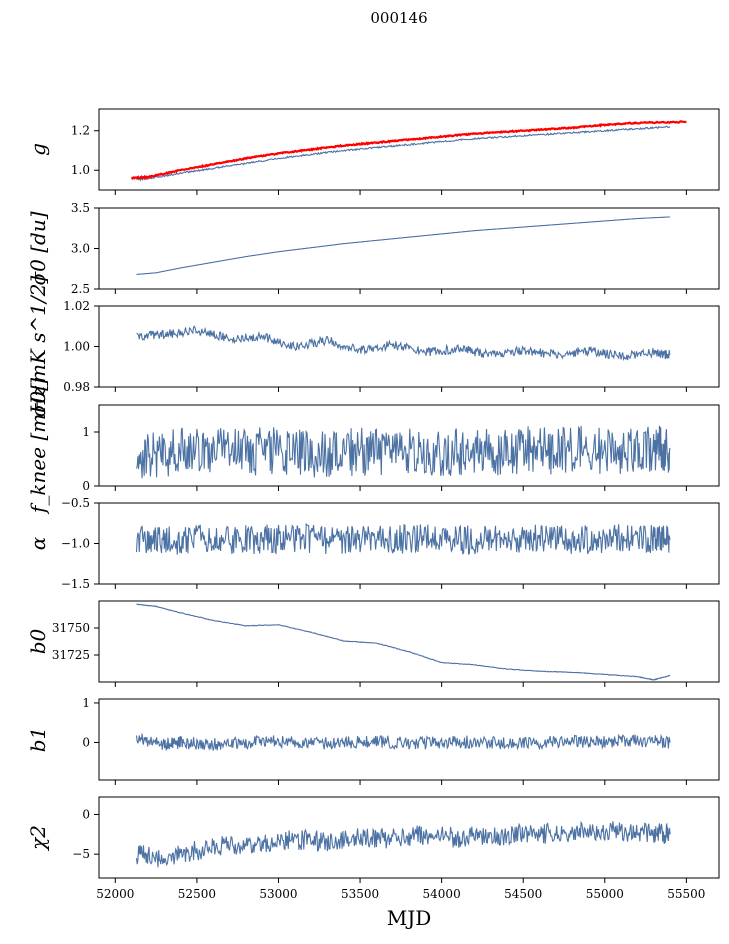 The image size is (729, 944). What do you see at coordinates (76, 306) in the screenshot?
I see `y-tick-label: 1.02` at bounding box center [76, 306].